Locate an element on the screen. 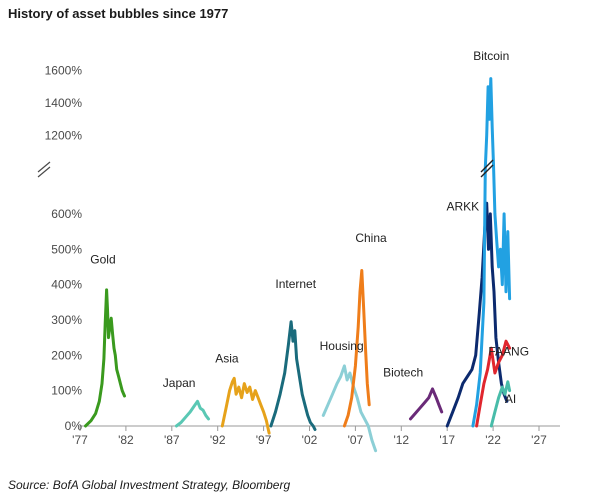 The width and height of the screenshot is (602, 499). x-tick-label-0: '77 is located at coordinates (80, 440).